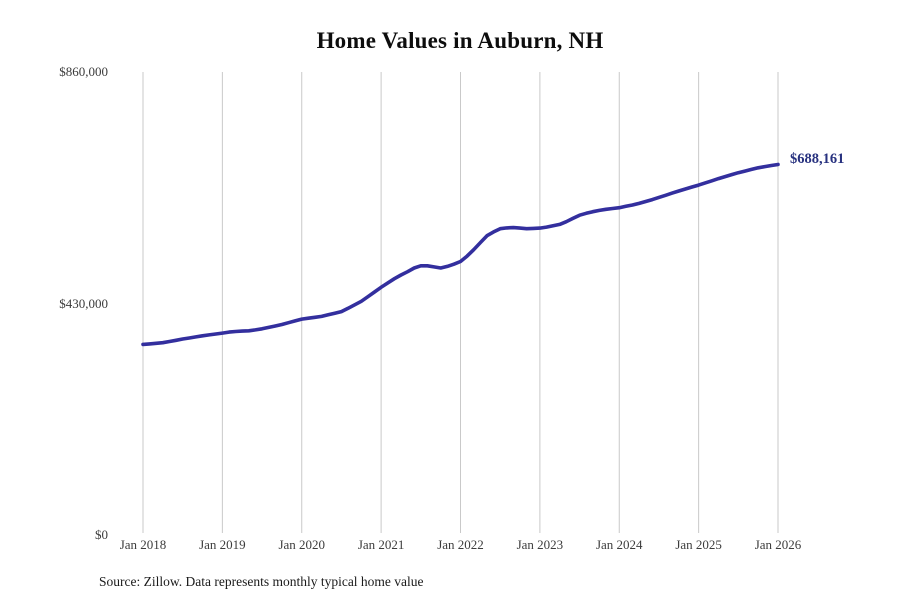  Describe the element at coordinates (619, 544) in the screenshot. I see `x-tick-label: Jan 2024` at that location.